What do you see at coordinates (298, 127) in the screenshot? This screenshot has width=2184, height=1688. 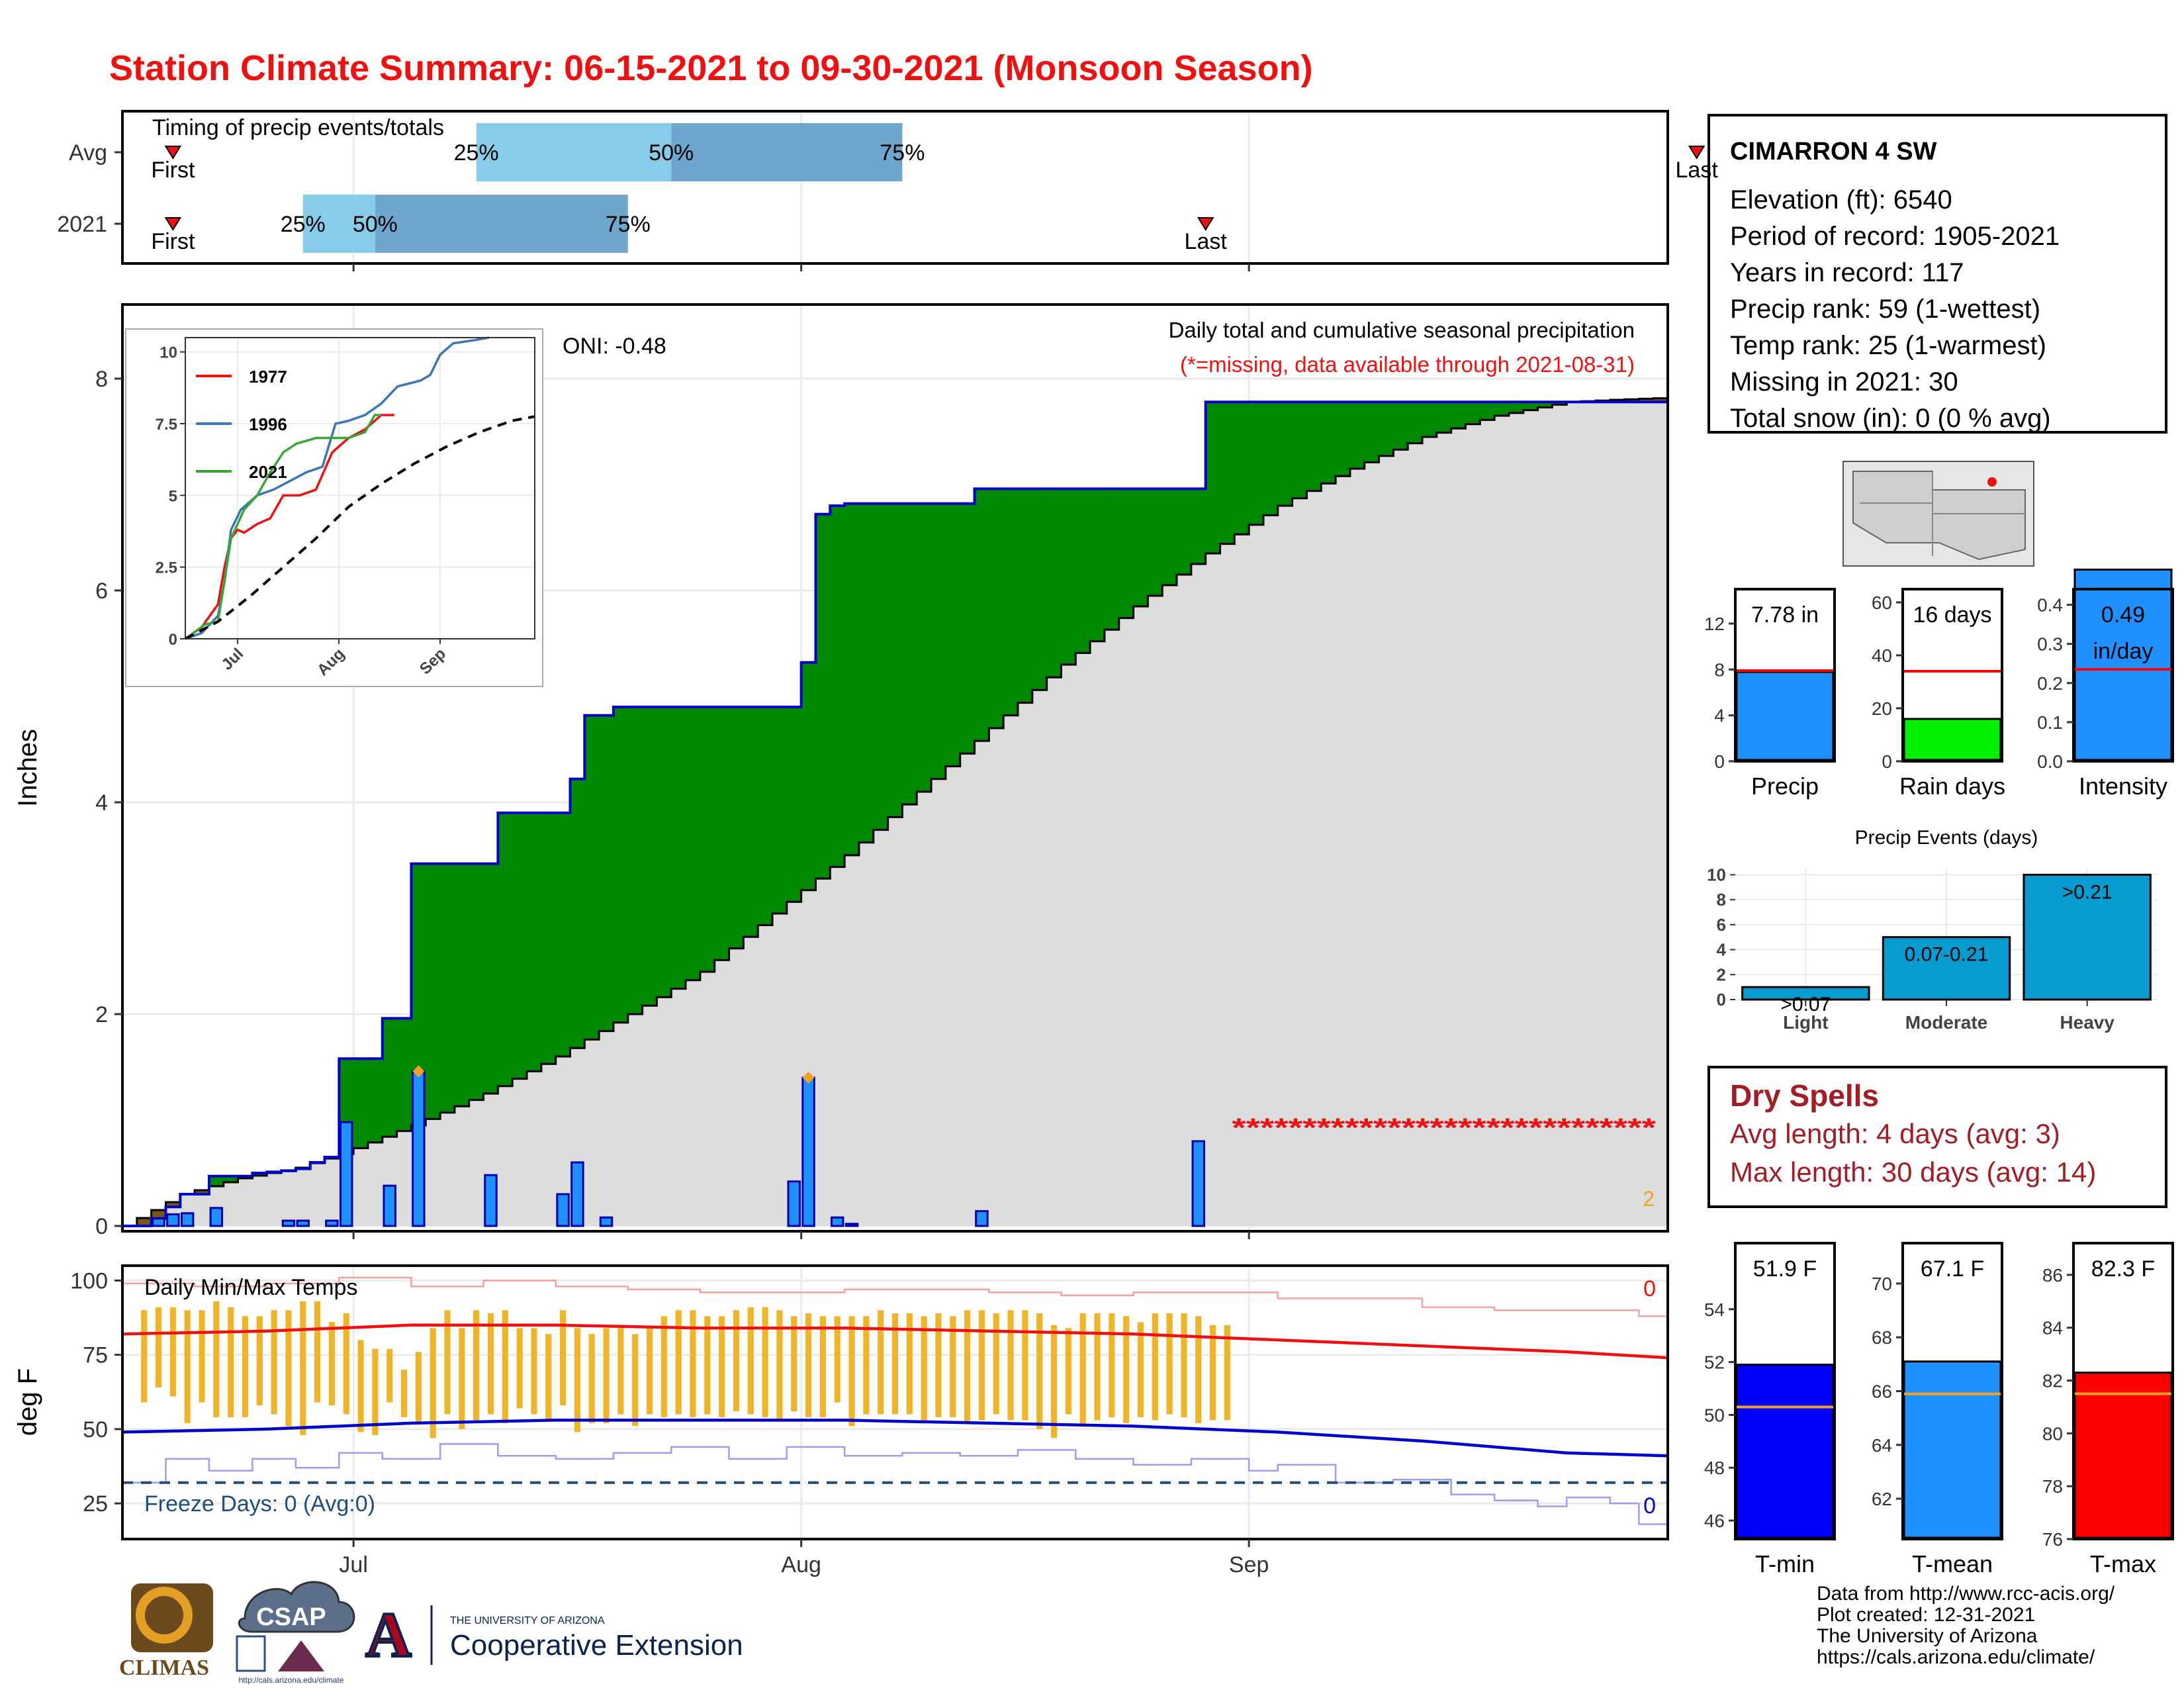 I see `timing-title: Timing of precip events/totals` at bounding box center [298, 127].